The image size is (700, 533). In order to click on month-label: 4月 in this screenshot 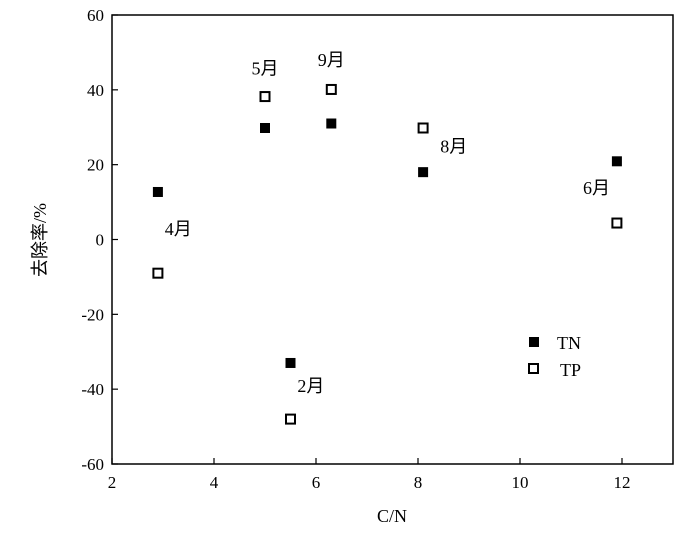, I will do `click(178, 229)`.